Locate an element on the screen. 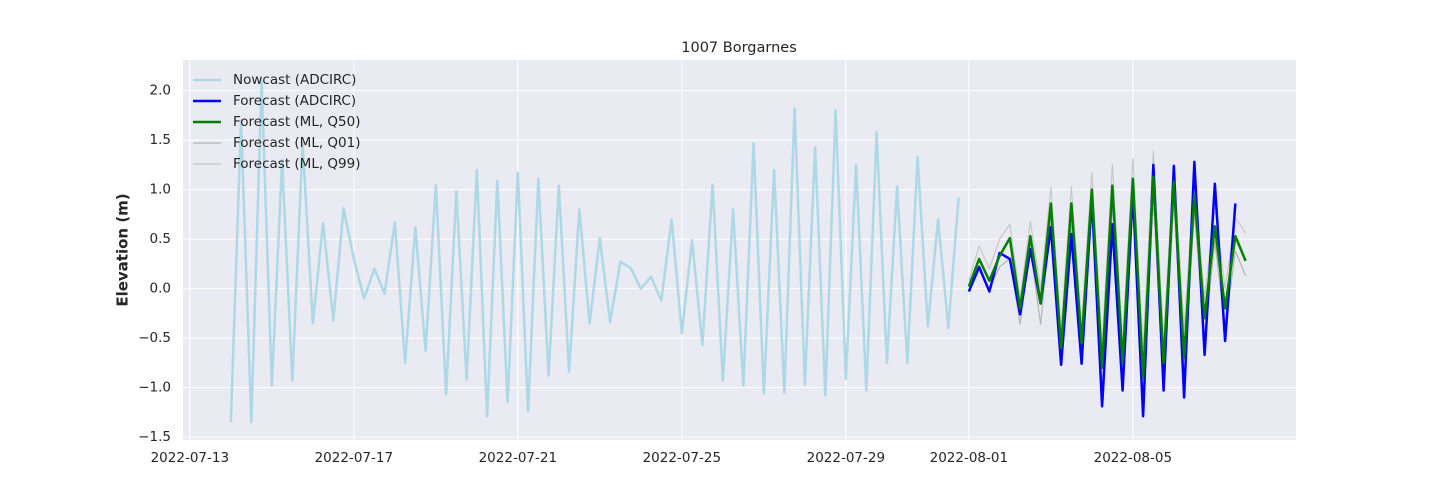 The image size is (1440, 504). series-line is located at coordinates (1107, 277).